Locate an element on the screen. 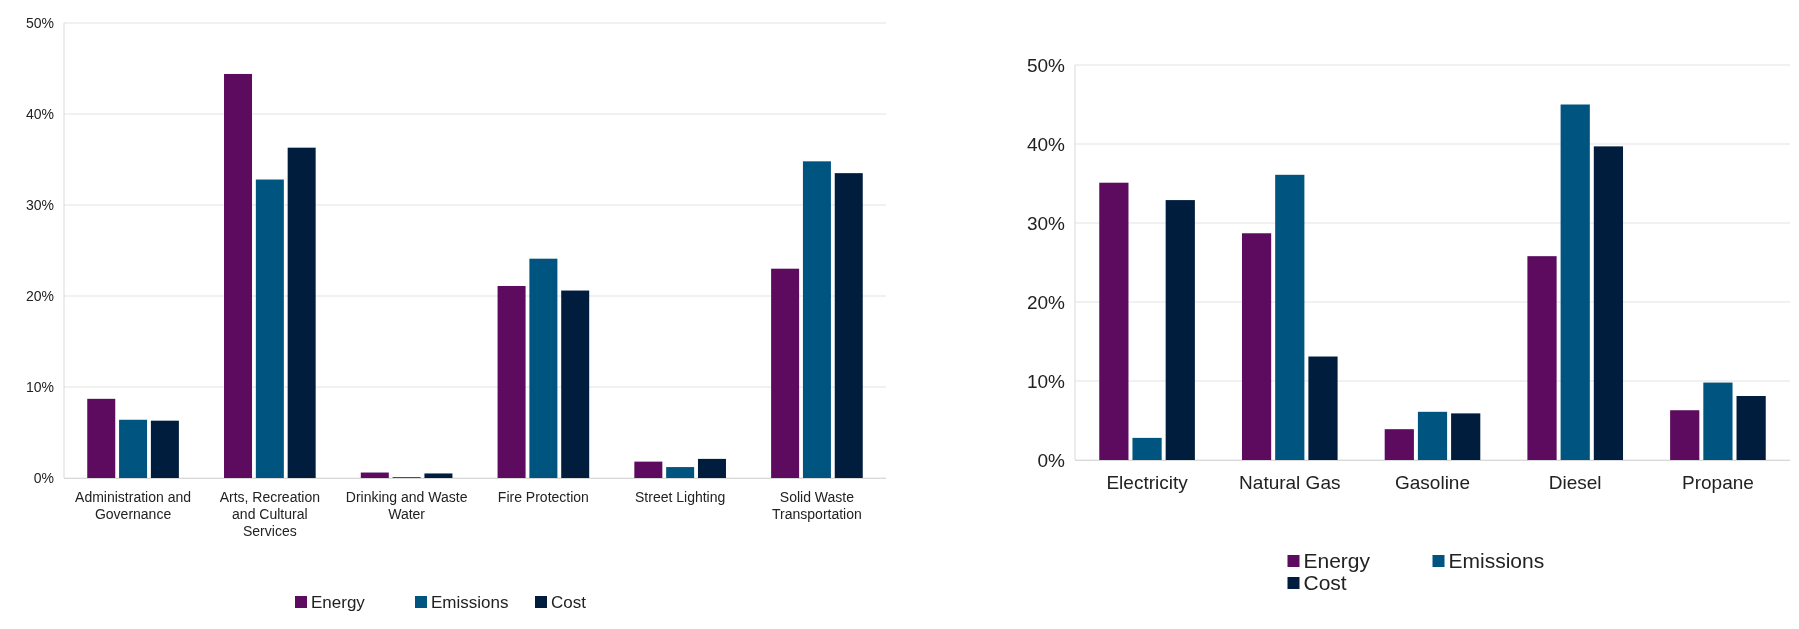 The height and width of the screenshot is (629, 1799). x-tick-label: Propane is located at coordinates (1718, 482).